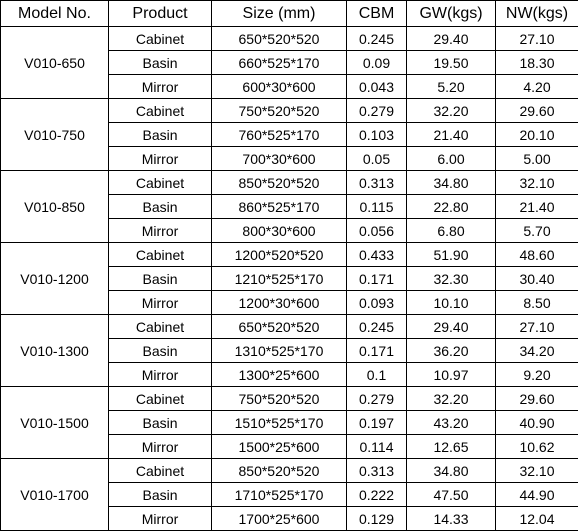 The image size is (578, 531). I want to click on cbm-cell: 0.09, so click(377, 63).